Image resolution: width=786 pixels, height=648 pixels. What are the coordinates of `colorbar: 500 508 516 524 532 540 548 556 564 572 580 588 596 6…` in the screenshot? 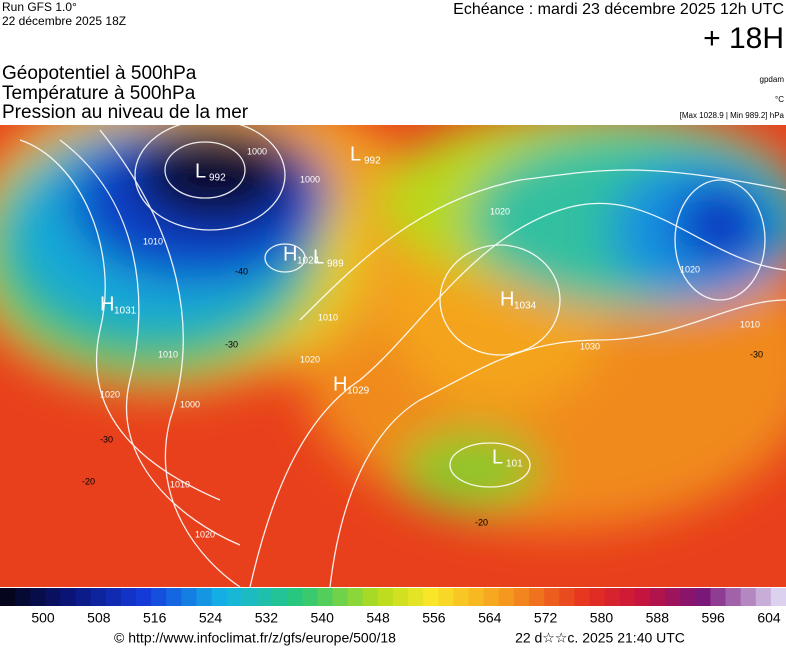 It's located at (393, 607).